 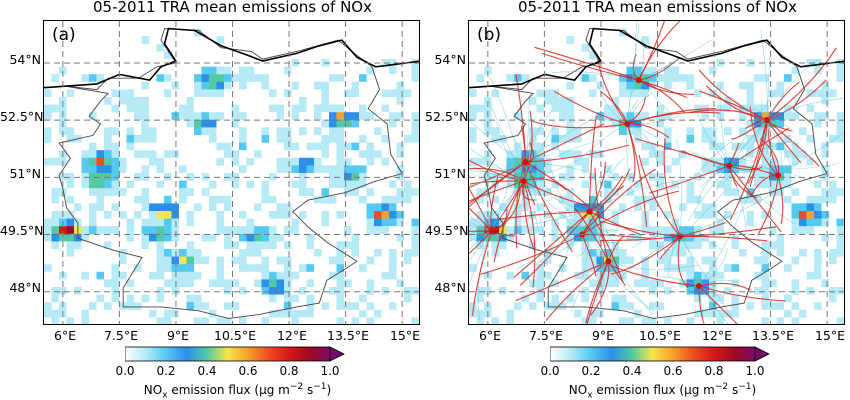 I want to click on colorbar-a, so click(x=235, y=354).